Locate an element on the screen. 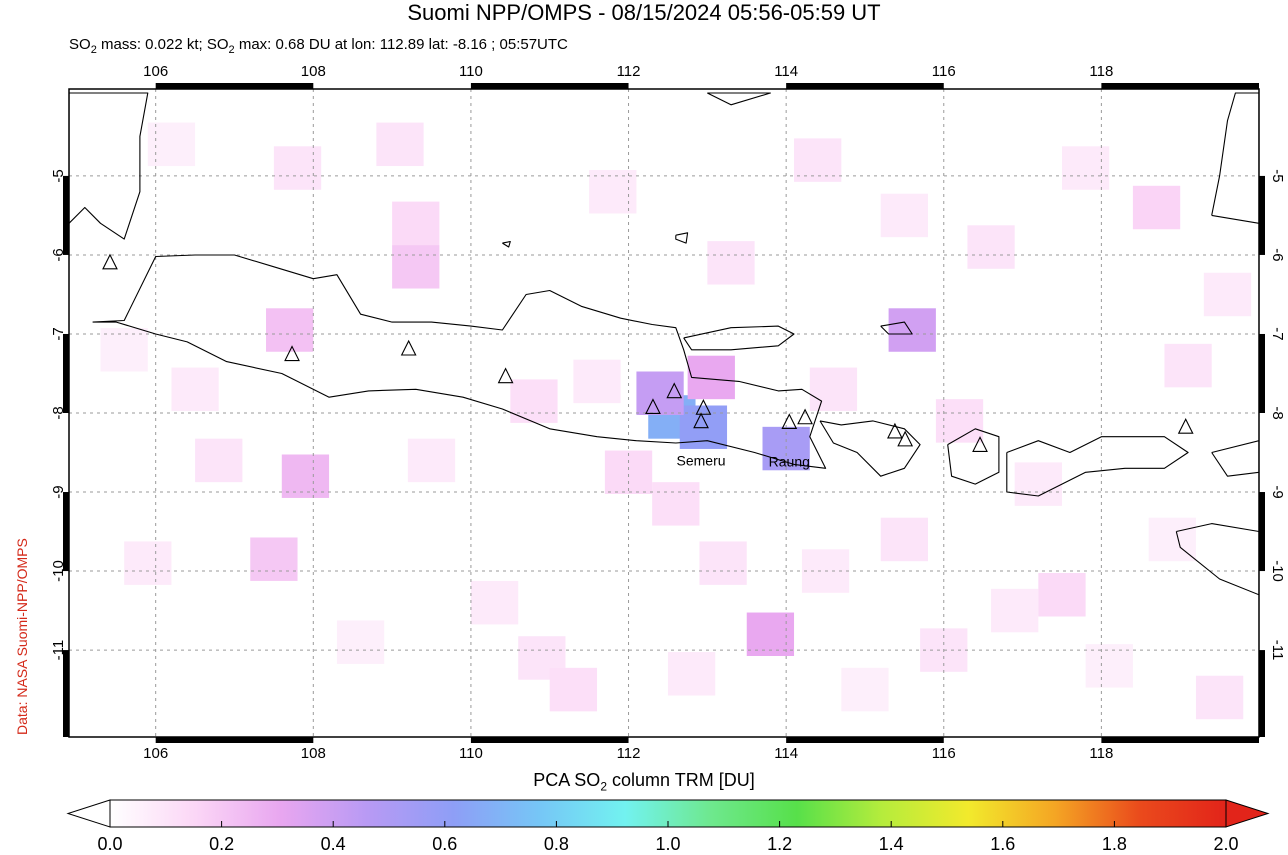  summary-sub2: 2 is located at coordinates (231, 50).